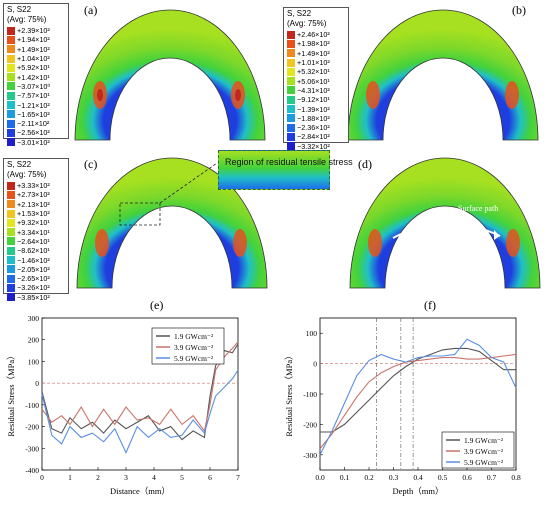 This screenshot has height=505, width=550. I want to click on legend-row: −1.21×10², so click(36, 105).